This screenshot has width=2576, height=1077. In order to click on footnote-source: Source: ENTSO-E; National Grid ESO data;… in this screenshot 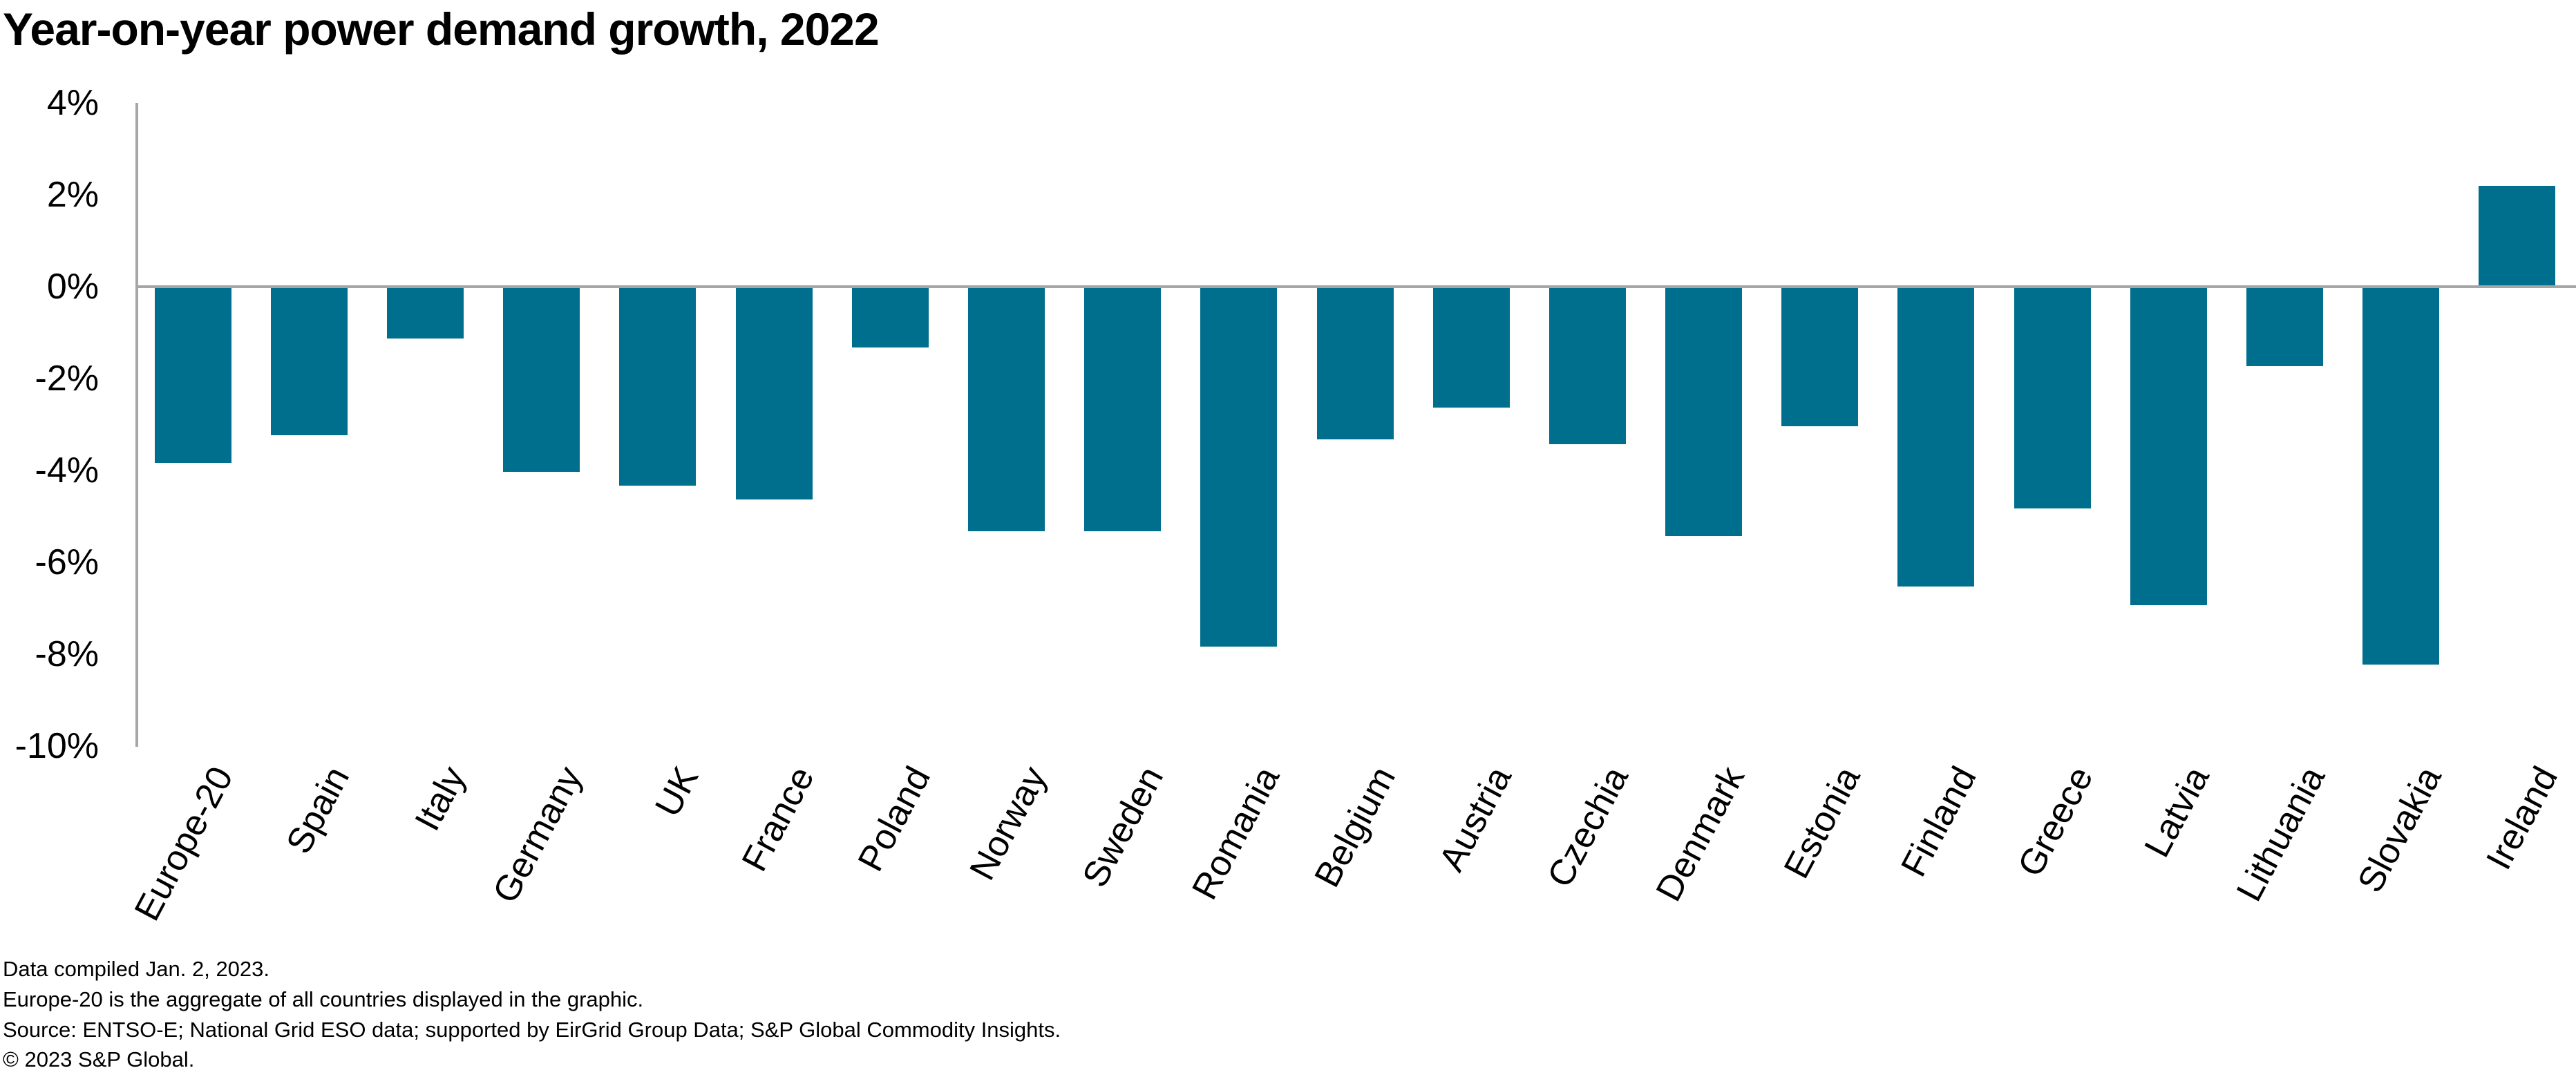, I will do `click(532, 1030)`.